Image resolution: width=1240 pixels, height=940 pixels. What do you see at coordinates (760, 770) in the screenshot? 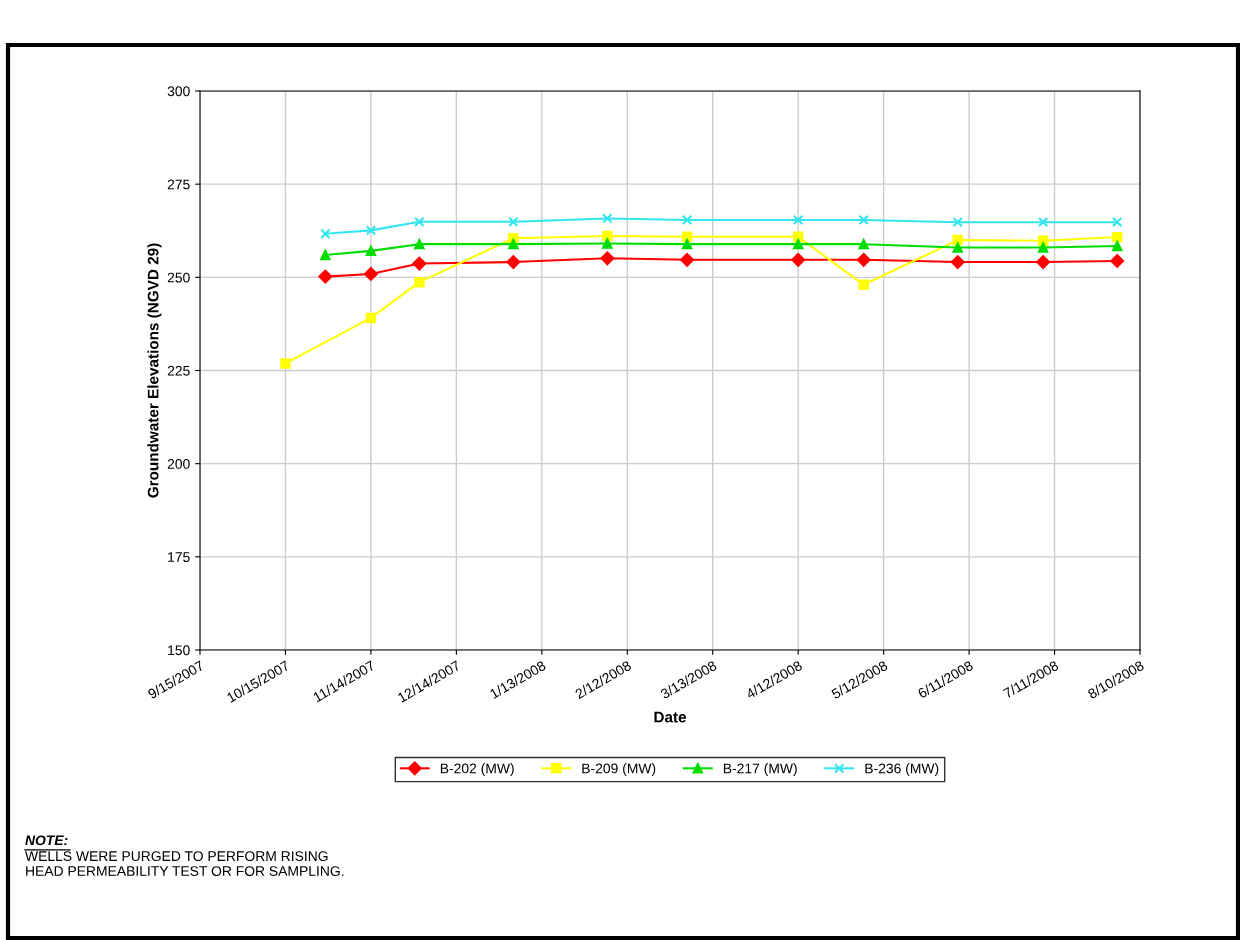
I see `legend-label: B-217 (MW)` at bounding box center [760, 770].